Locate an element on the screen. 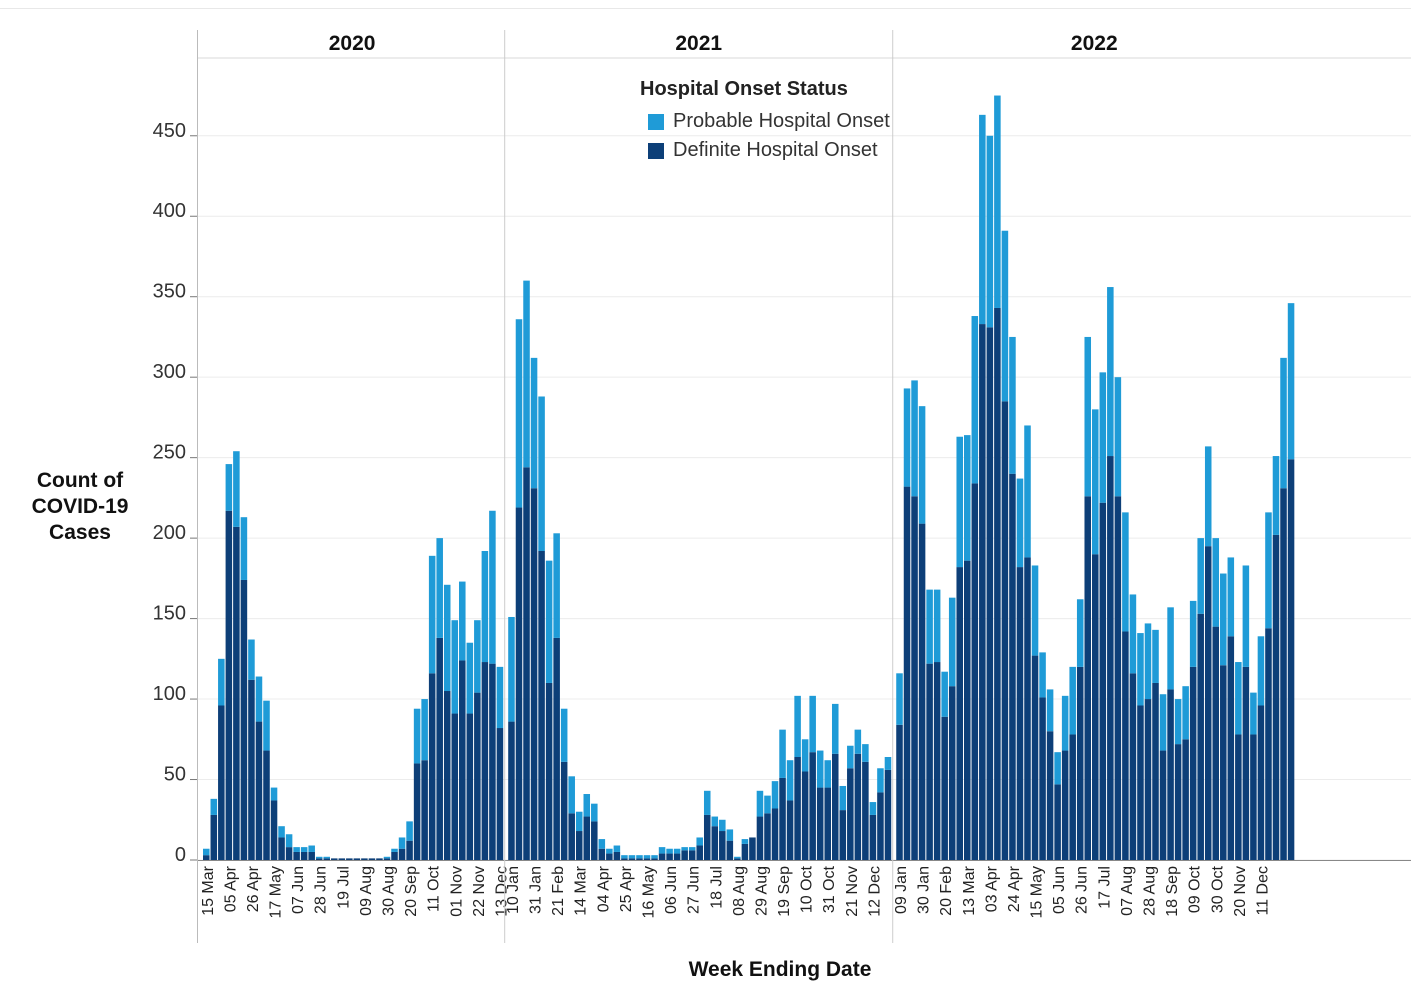 This screenshot has width=1411, height=983. y-tick-label-0: 0 is located at coordinates (180, 855).